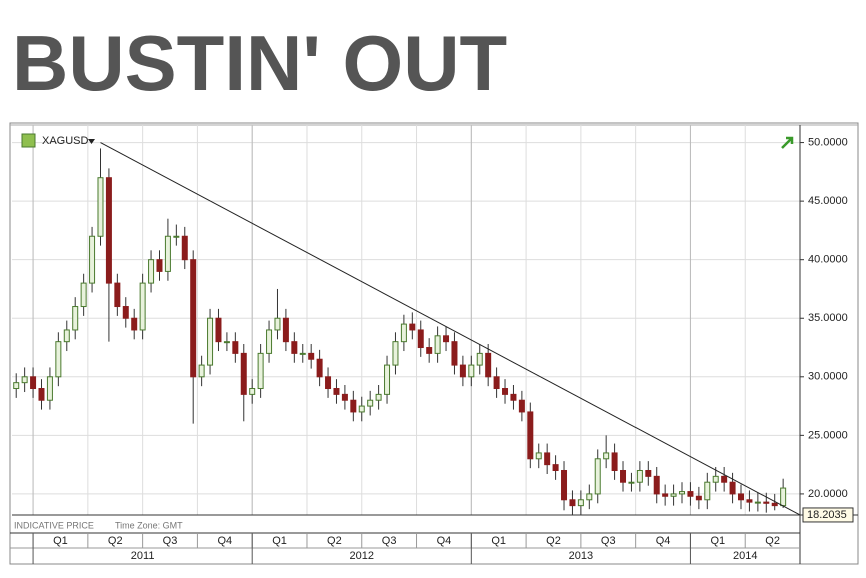 Image resolution: width=866 pixels, height=578 pixels. Describe the element at coordinates (406, 525) in the screenshot. I see `info-strip` at that location.